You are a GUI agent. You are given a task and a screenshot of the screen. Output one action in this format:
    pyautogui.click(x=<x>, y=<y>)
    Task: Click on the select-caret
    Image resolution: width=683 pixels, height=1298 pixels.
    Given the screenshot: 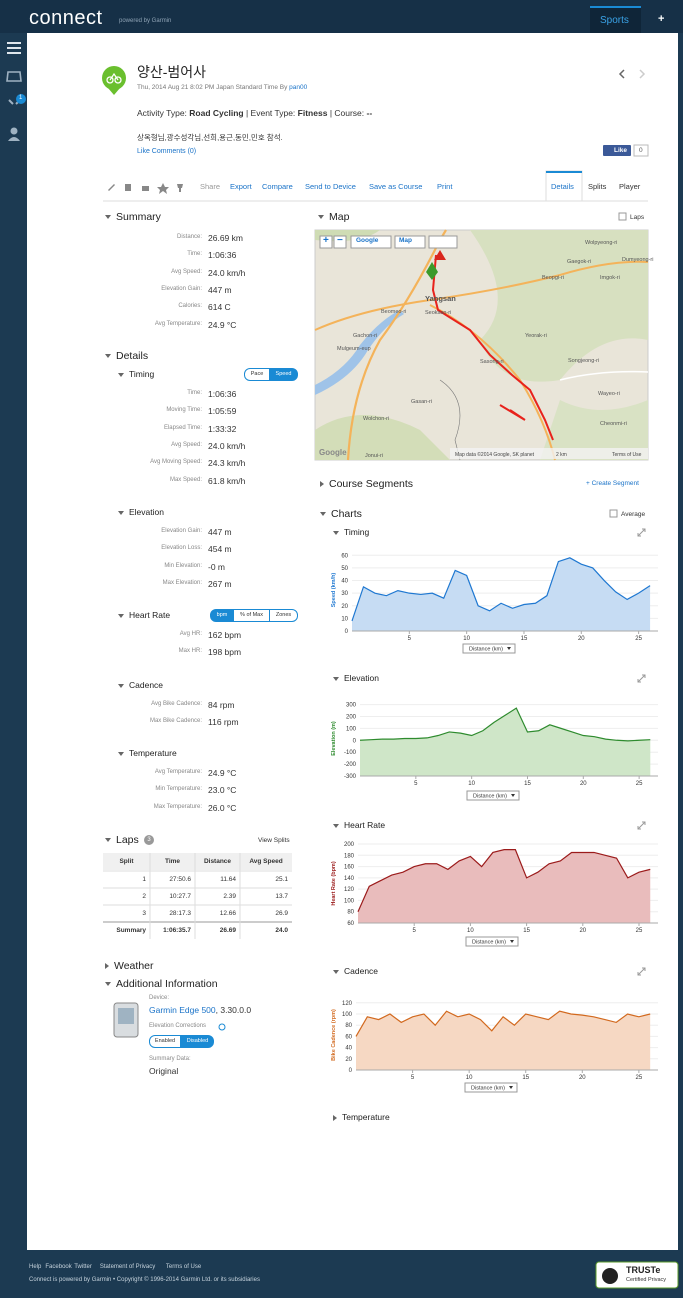 What is the action you would take?
    pyautogui.click(x=512, y=941)
    